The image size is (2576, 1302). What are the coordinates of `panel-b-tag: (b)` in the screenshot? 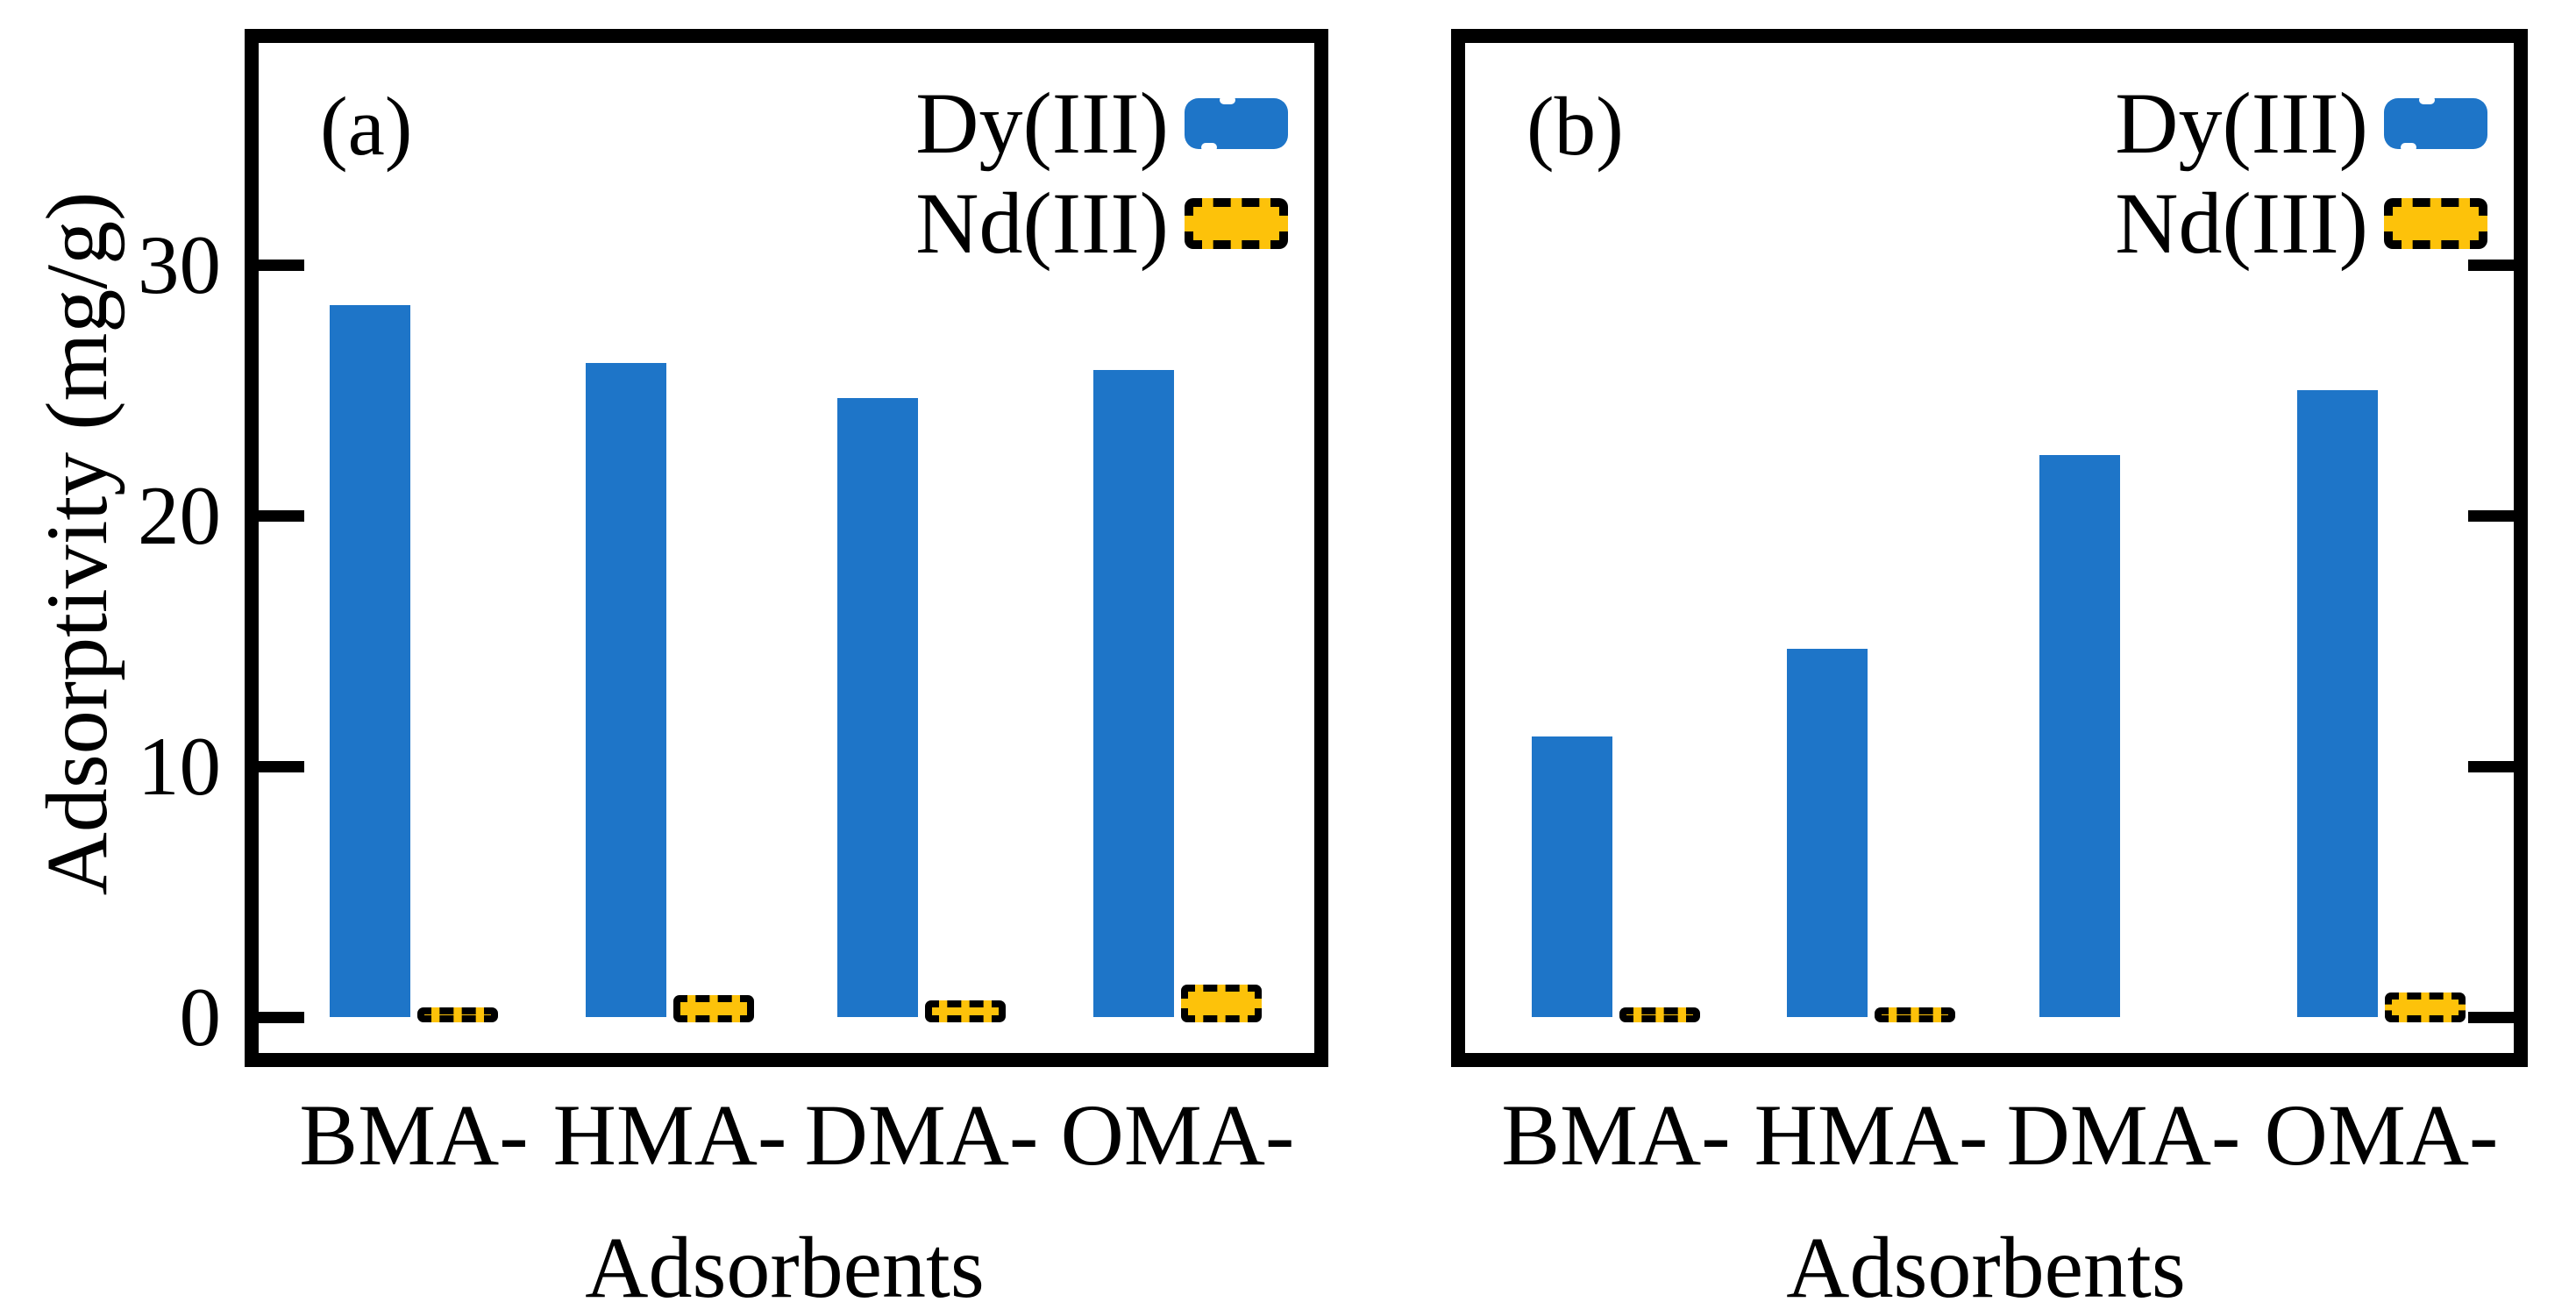 It's located at (1575, 127).